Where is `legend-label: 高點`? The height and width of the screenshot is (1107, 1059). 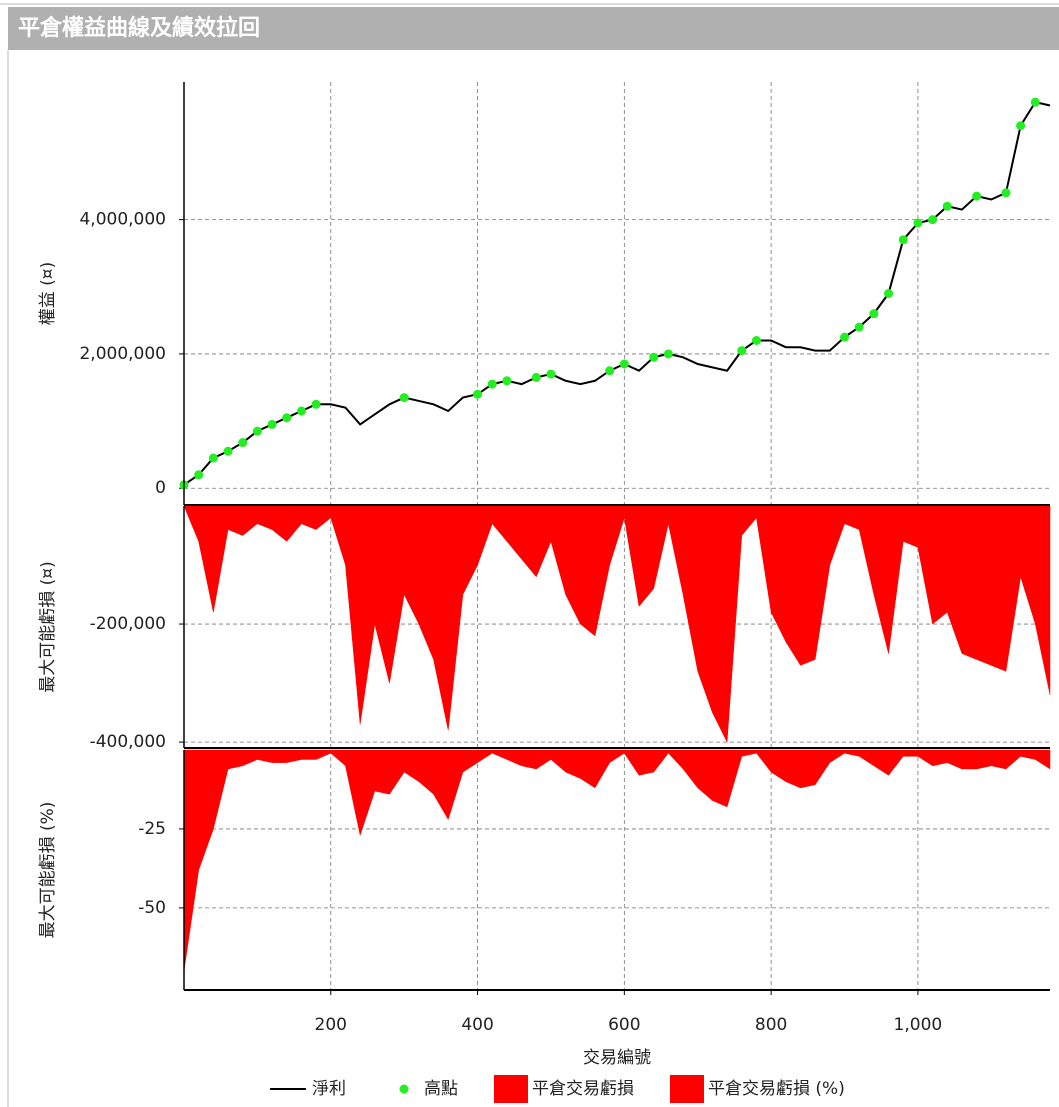
legend-label: 高點 is located at coordinates (441, 1089).